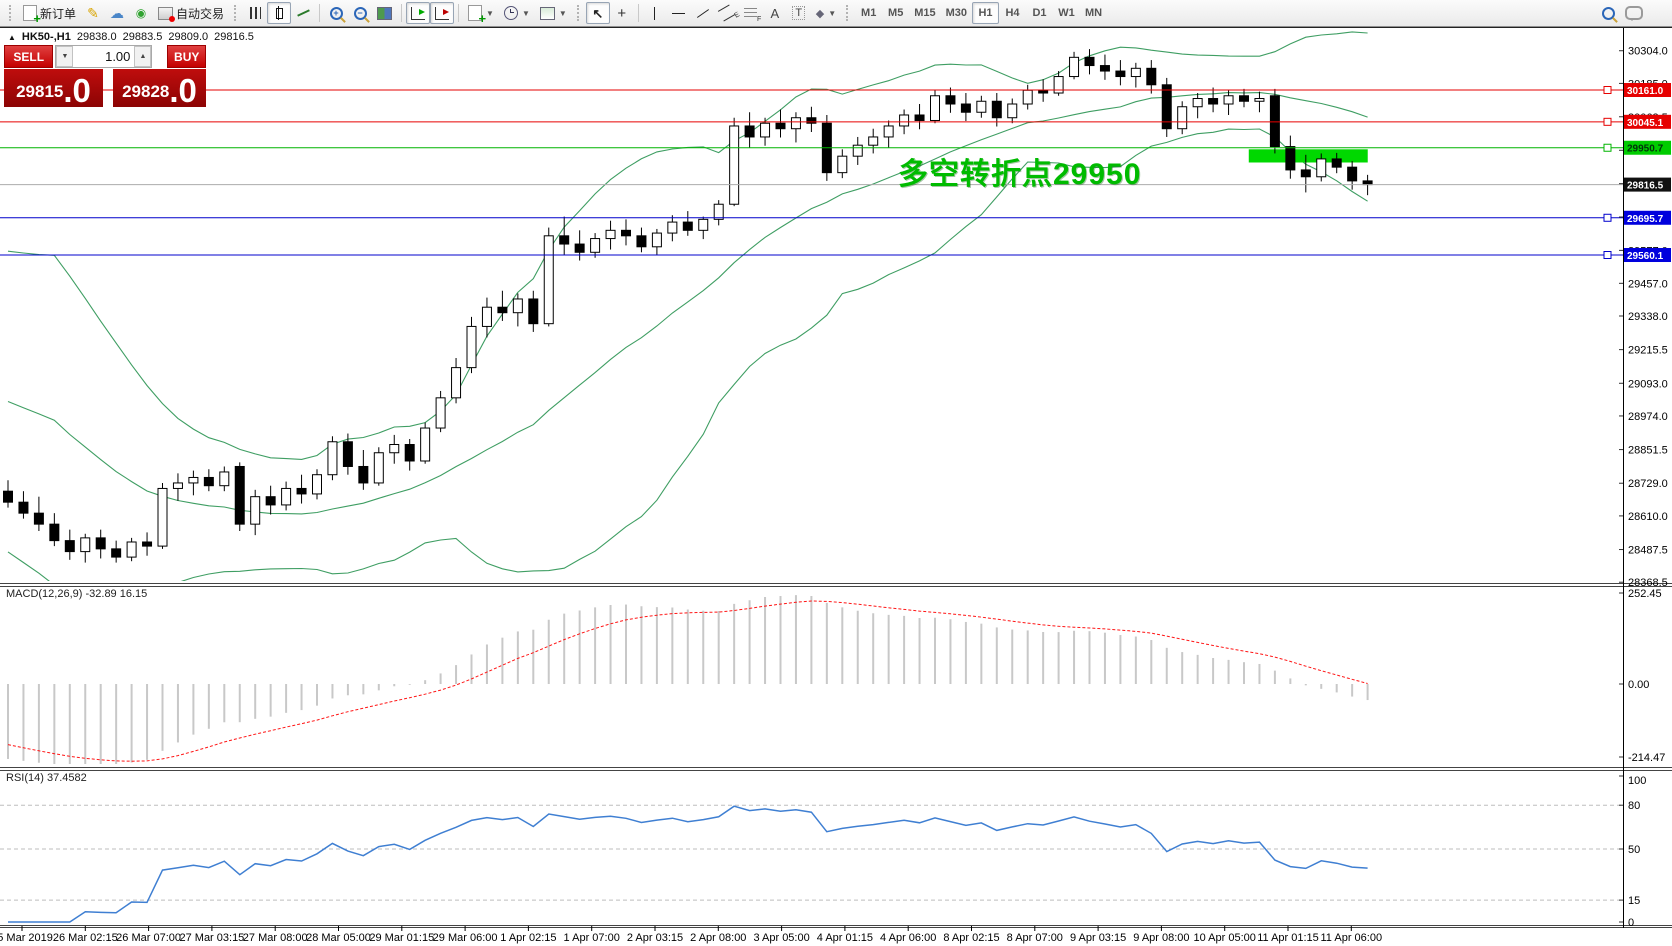 This screenshot has height=946, width=1672. What do you see at coordinates (622, 13) in the screenshot?
I see `crosshair-button: +` at bounding box center [622, 13].